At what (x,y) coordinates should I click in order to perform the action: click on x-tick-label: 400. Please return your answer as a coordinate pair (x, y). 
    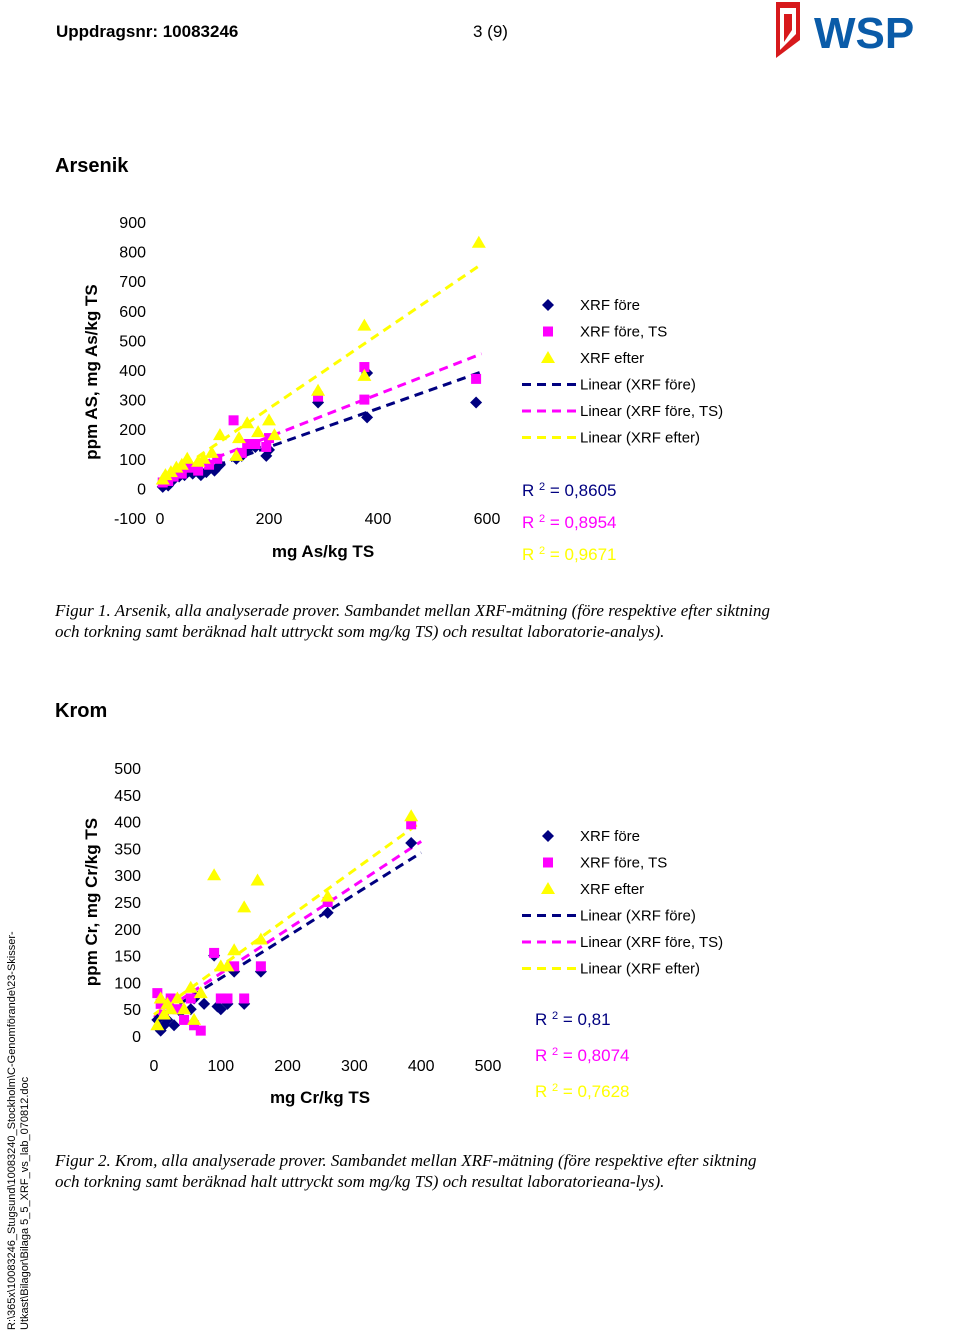
    Looking at the image, I should click on (421, 1066).